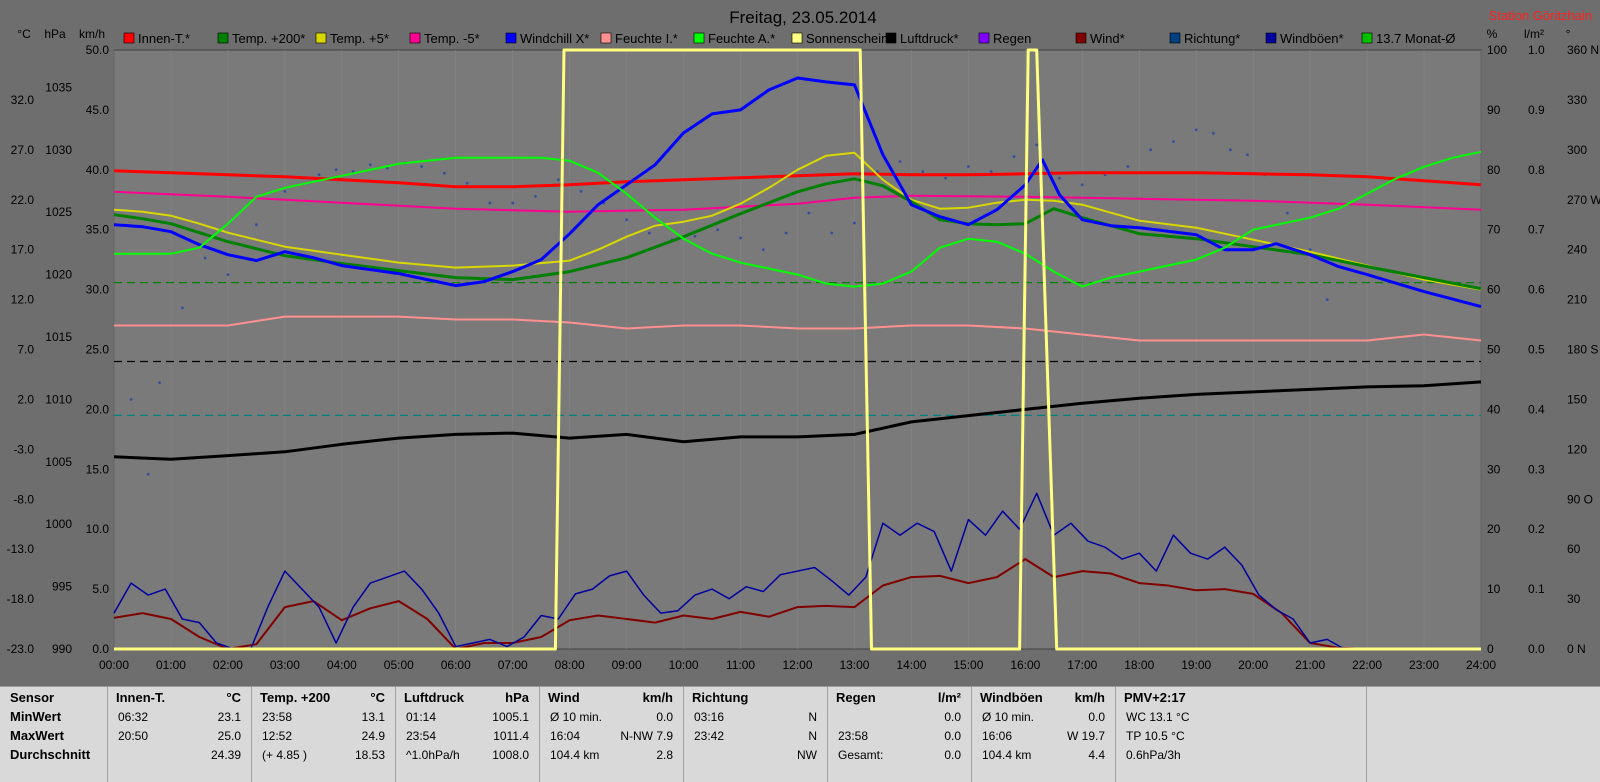 Image resolution: width=1600 pixels, height=782 pixels. What do you see at coordinates (1577, 100) in the screenshot?
I see `tick-label: 330` at bounding box center [1577, 100].